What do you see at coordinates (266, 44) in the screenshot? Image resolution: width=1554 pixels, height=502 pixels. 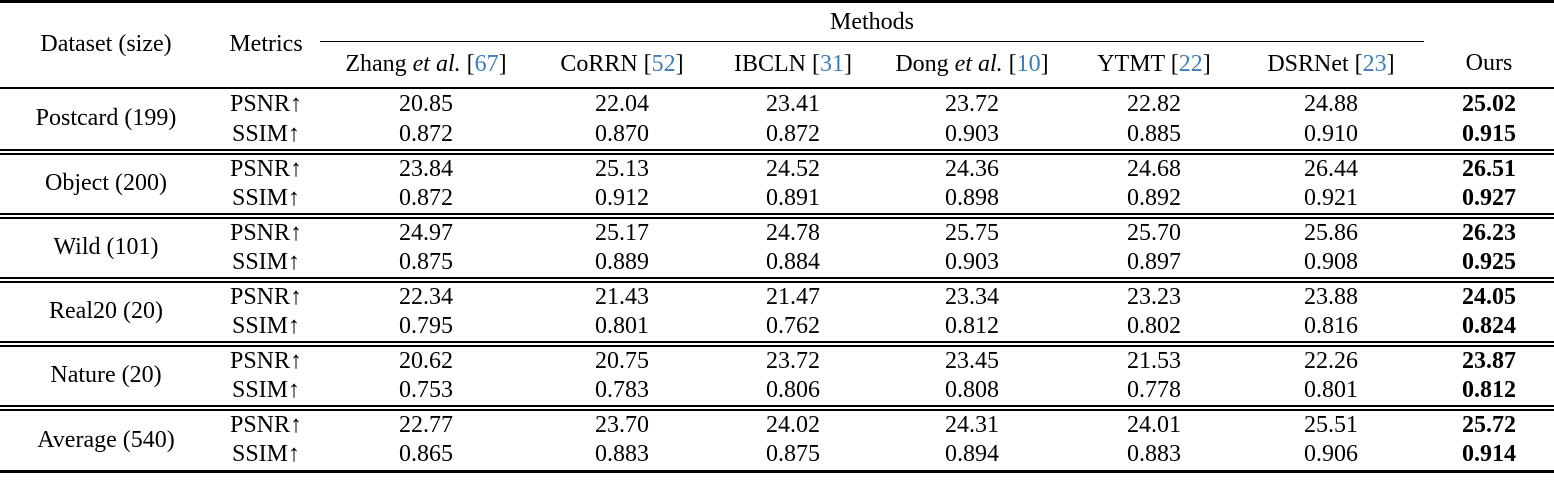 I see `column-header-metrics: Metrics` at bounding box center [266, 44].